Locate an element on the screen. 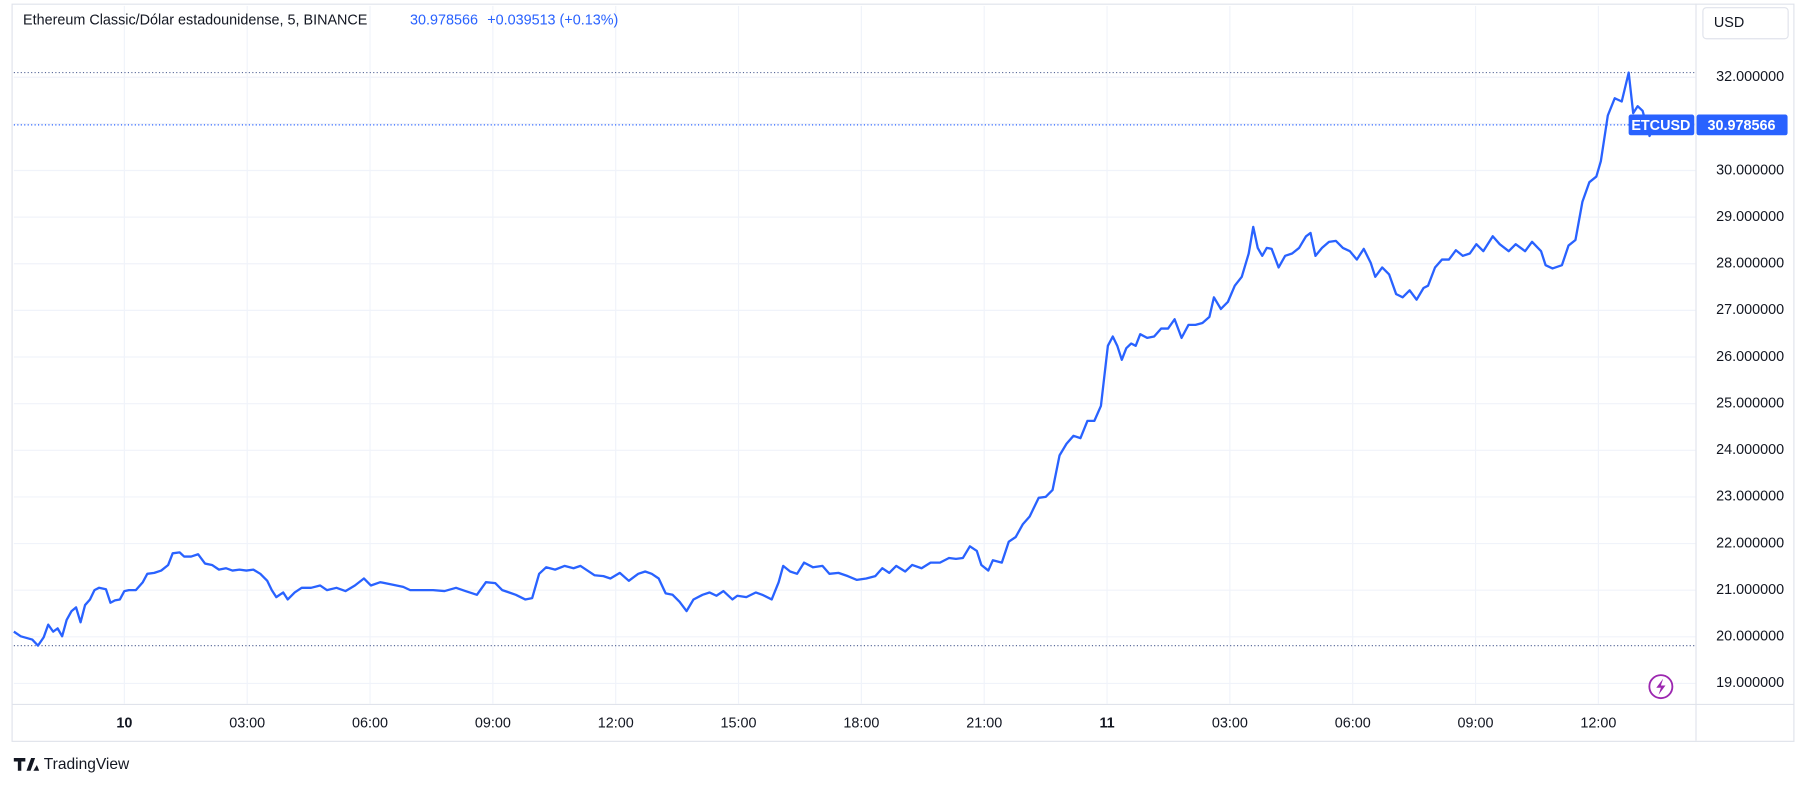  x-tick-label: 15:00 is located at coordinates (739, 723).